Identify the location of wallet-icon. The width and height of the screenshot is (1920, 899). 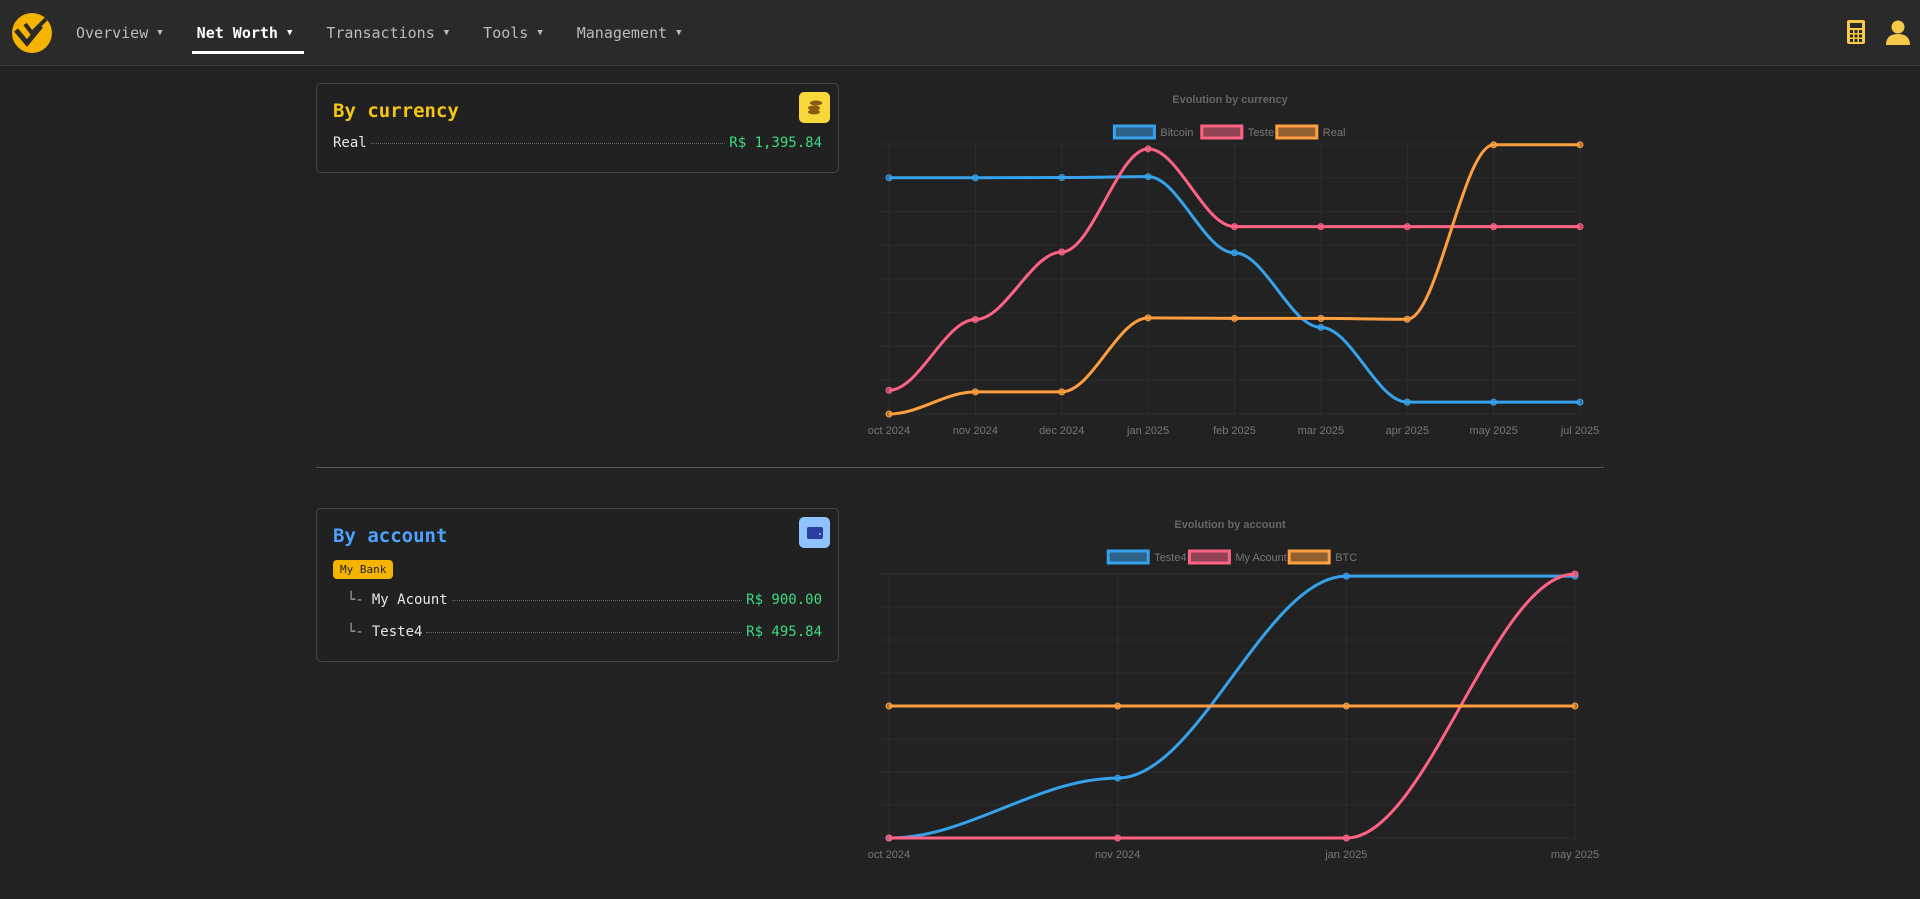
(814, 532).